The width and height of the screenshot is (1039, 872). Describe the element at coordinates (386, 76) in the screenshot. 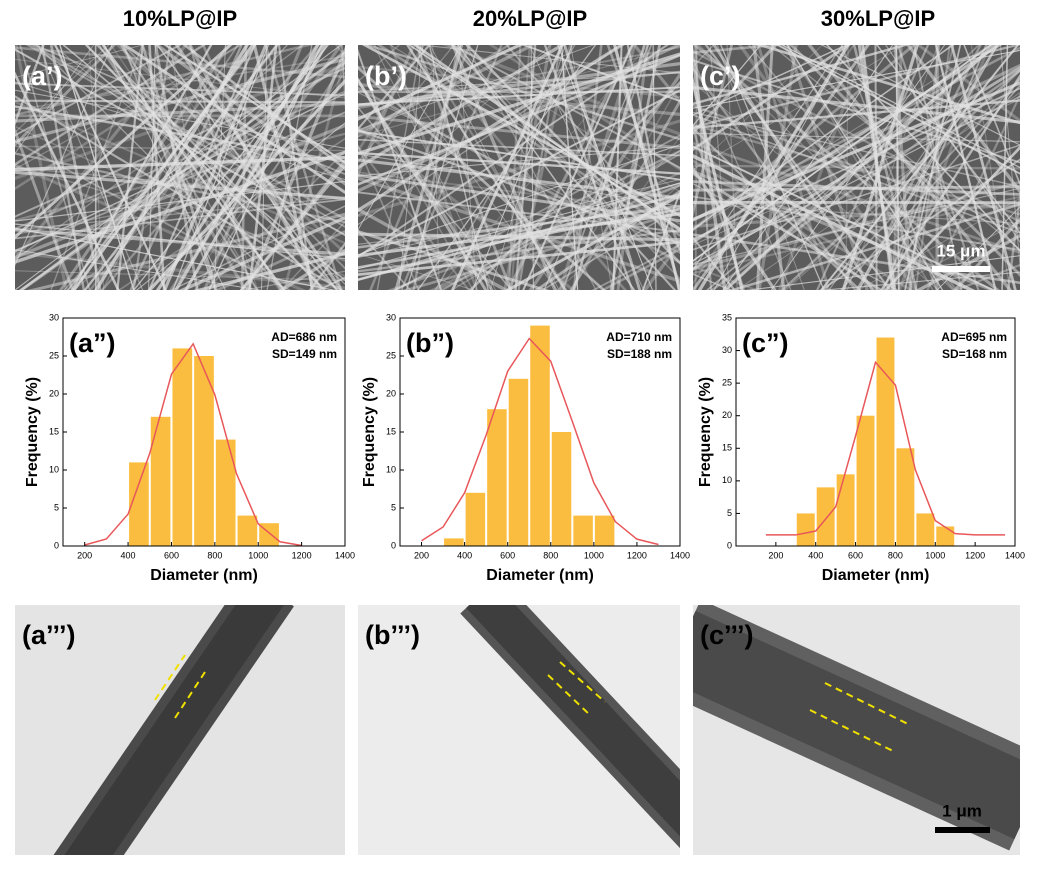

I see `panel-label: (b’)` at that location.